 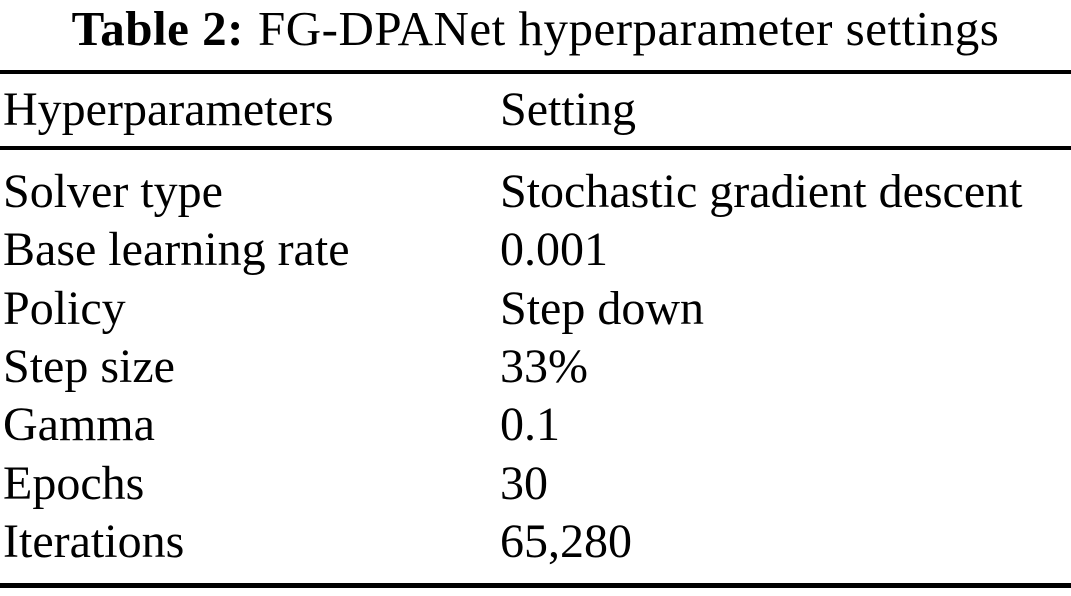 I want to click on hyperparameter-value: 33%, so click(x=544, y=366).